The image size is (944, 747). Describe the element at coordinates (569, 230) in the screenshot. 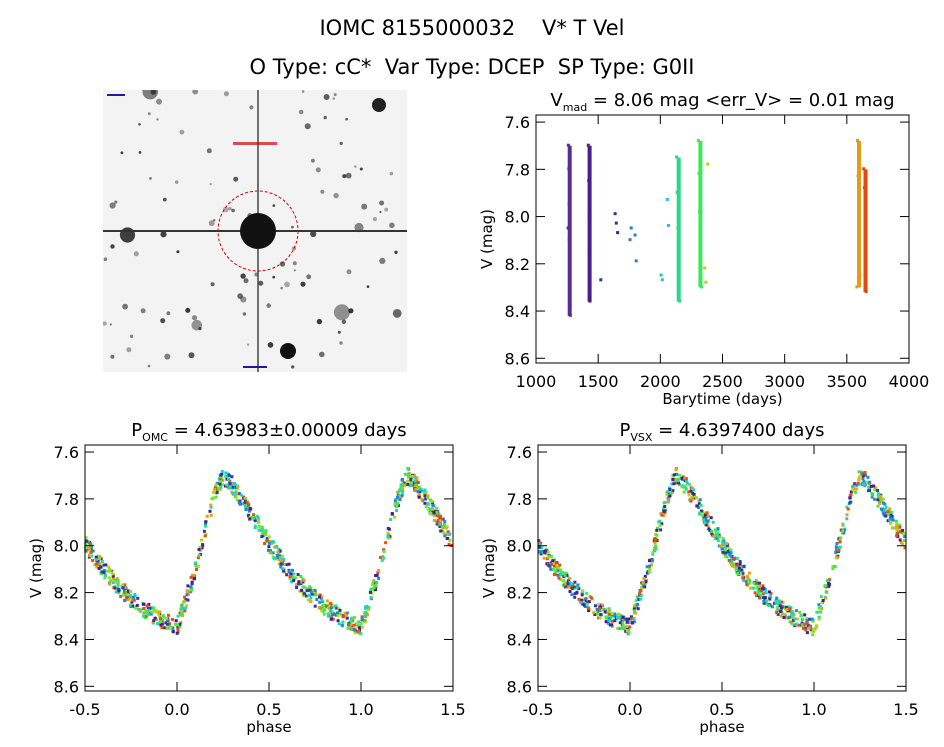

I see `data-streak` at that location.